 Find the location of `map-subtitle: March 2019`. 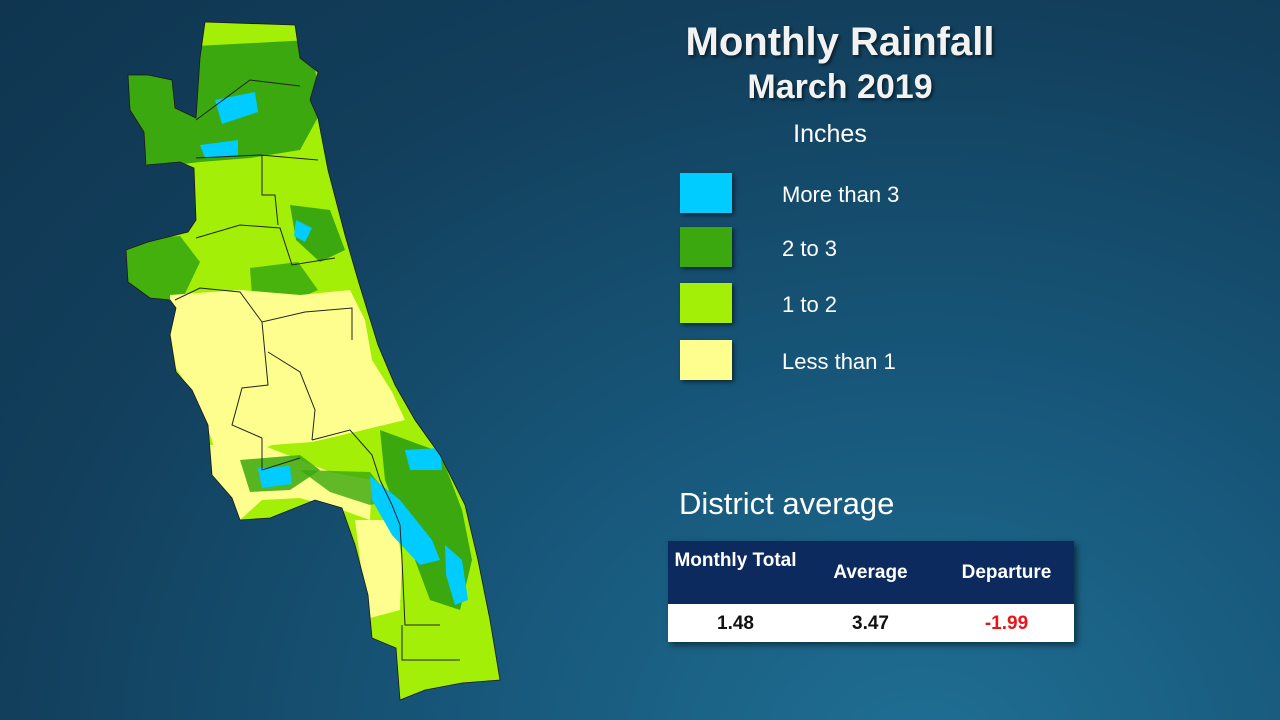

map-subtitle: March 2019 is located at coordinates (840, 87).